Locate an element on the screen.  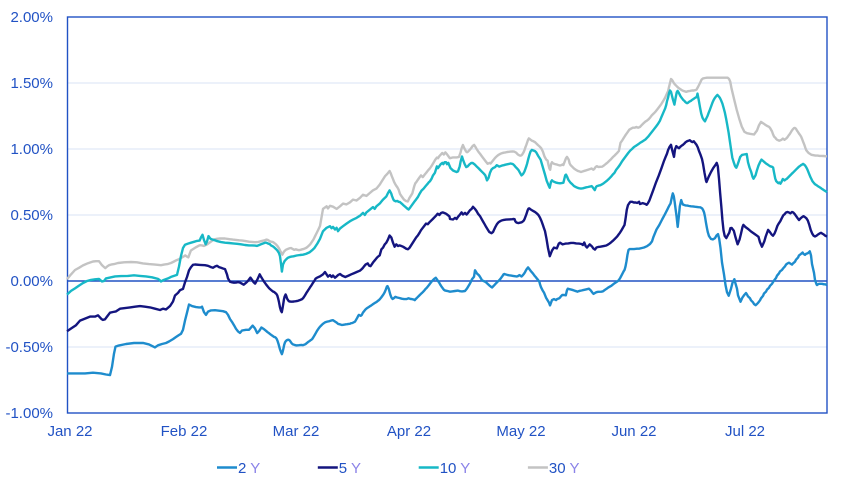
svg-text: Jul 22 is located at coordinates (745, 431).